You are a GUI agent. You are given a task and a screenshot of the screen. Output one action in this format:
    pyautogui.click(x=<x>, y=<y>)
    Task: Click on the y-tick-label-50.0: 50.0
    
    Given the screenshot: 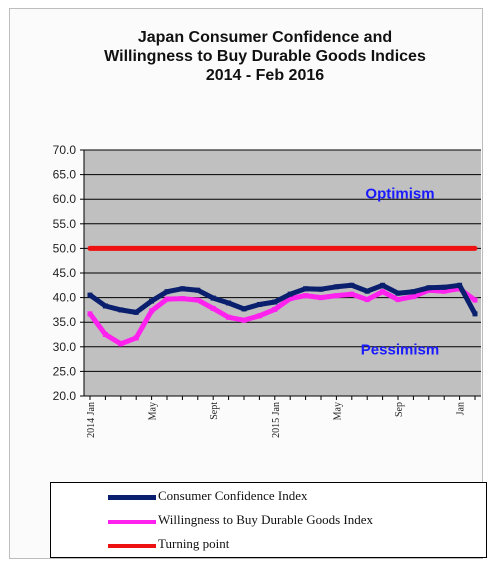 What is the action you would take?
    pyautogui.click(x=65, y=248)
    